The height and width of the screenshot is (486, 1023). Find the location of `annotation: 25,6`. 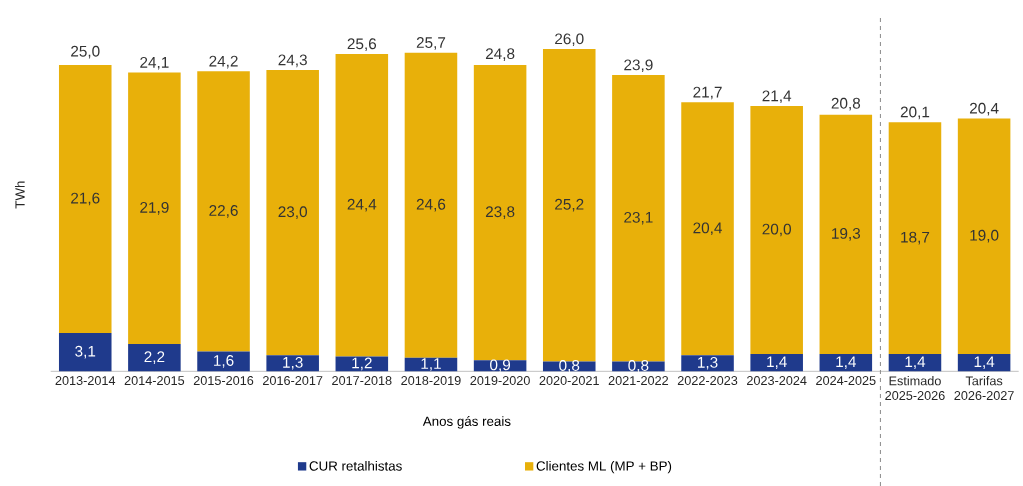

annotation: 25,6 is located at coordinates (362, 45).